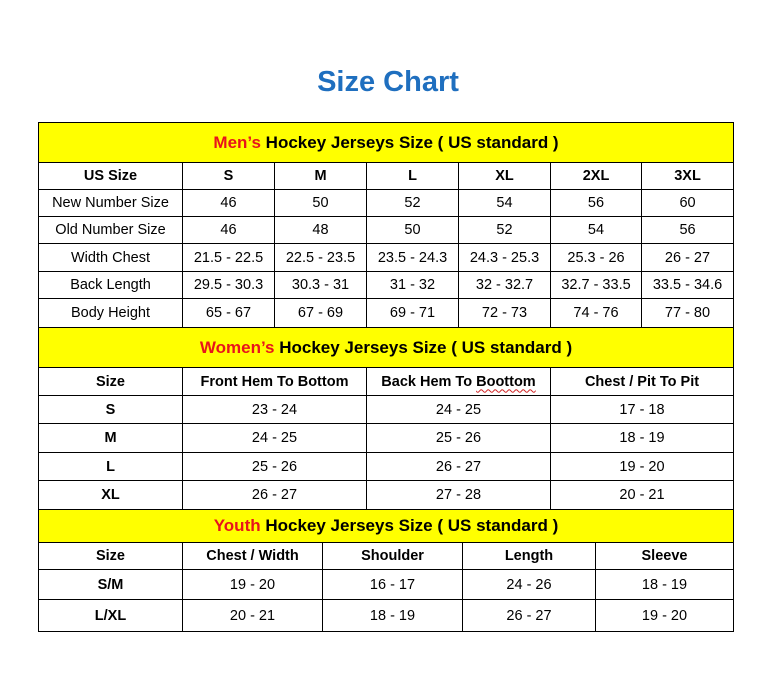 This screenshot has height=692, width=776. What do you see at coordinates (412, 313) in the screenshot?
I see `table-cell: 69 - 71` at bounding box center [412, 313].